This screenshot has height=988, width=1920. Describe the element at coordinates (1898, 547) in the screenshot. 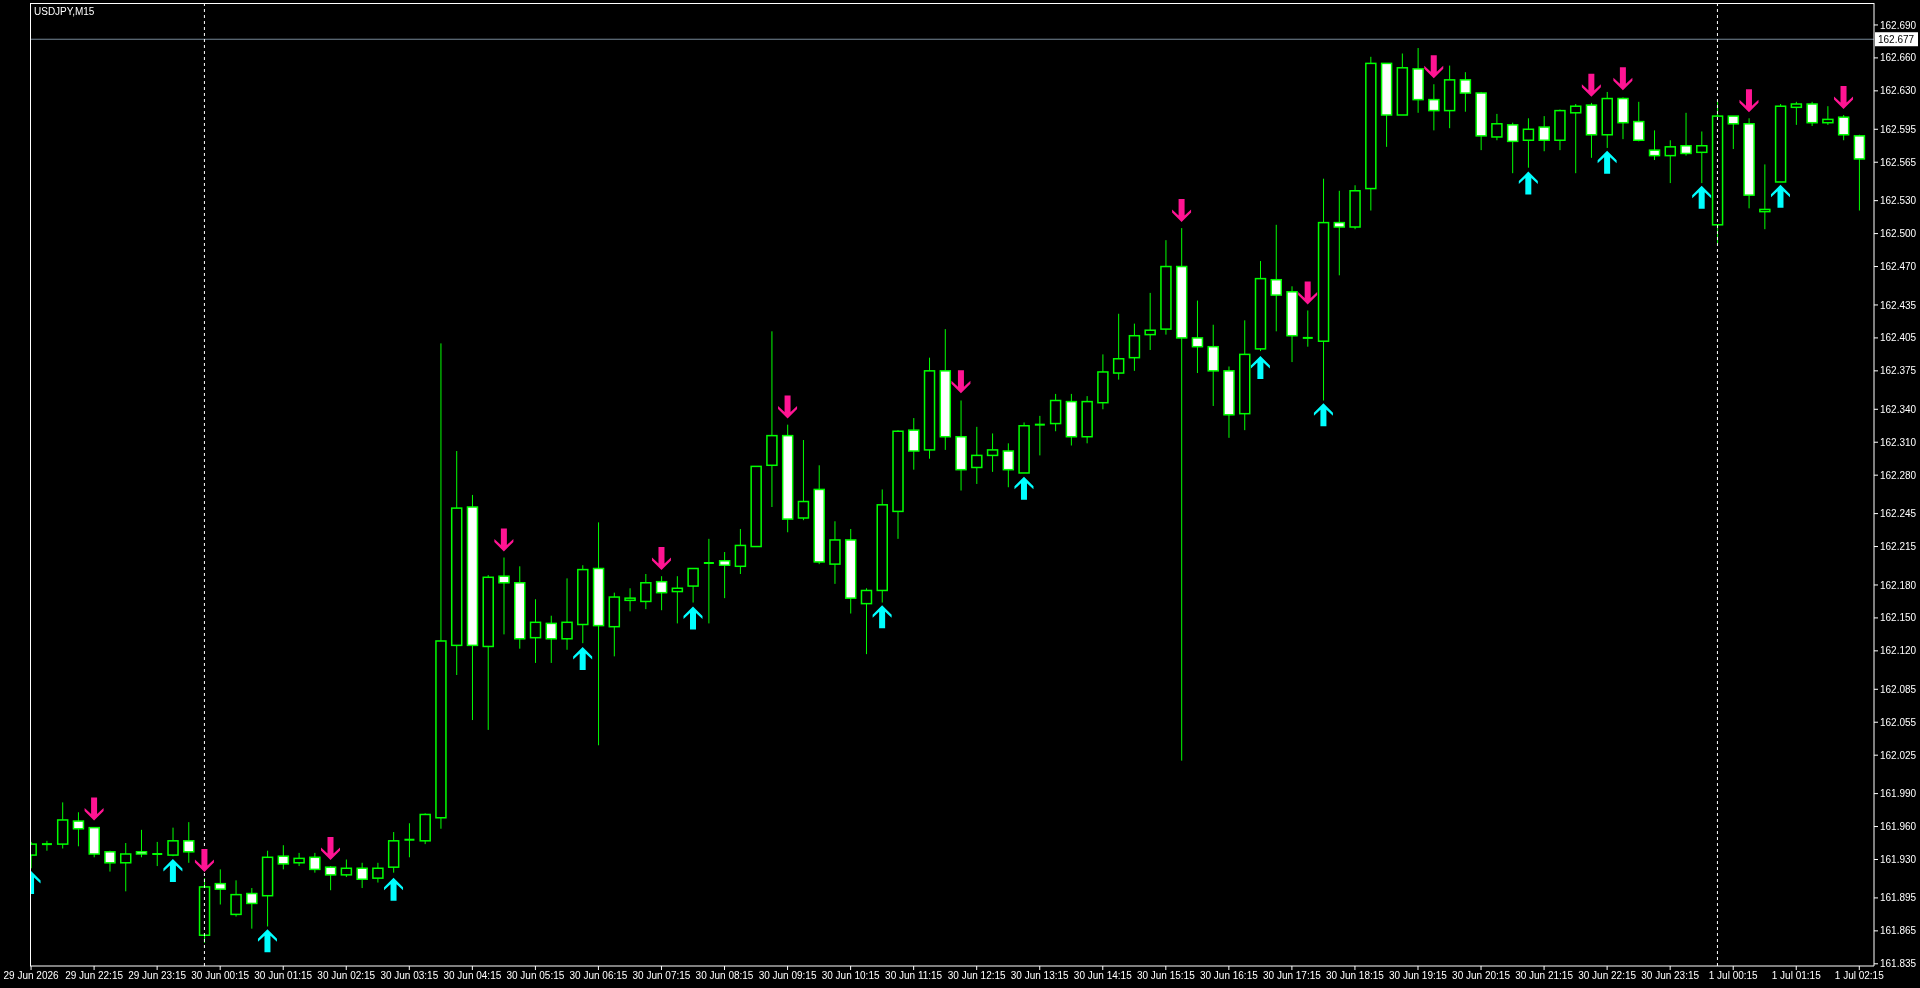

I see `y-tick-label: 162.215` at that location.